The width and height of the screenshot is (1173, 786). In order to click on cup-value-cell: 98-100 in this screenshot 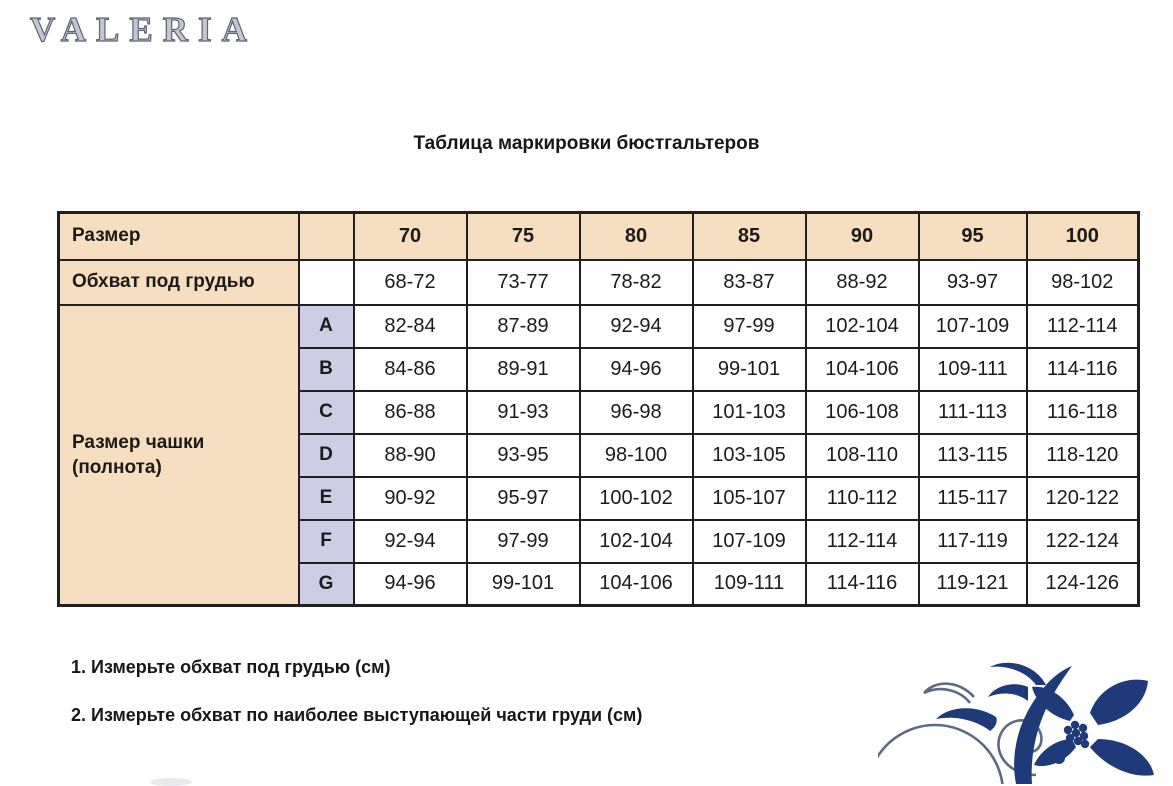, I will do `click(636, 455)`.